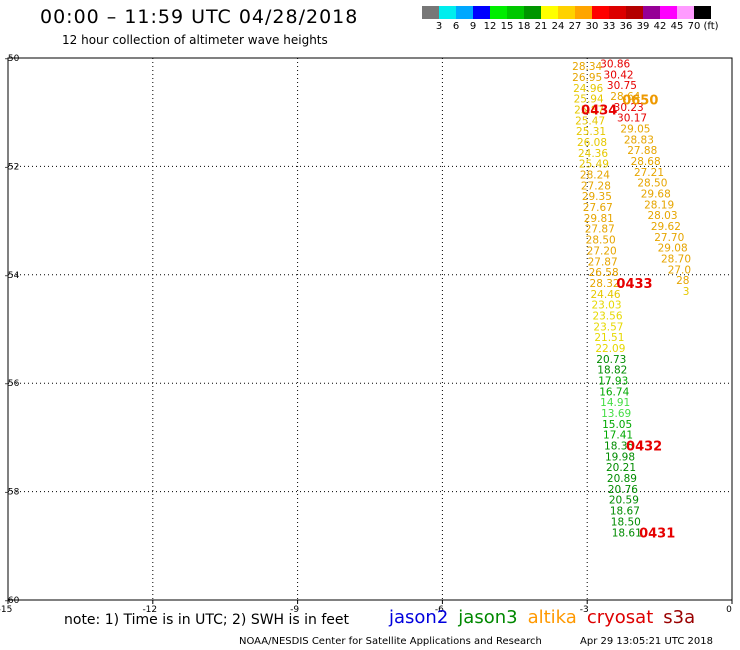 Image resolution: width=740 pixels, height=650 pixels. Describe the element at coordinates (621, 468) in the screenshot. I see `wave-height-value: 20.21` at that location.